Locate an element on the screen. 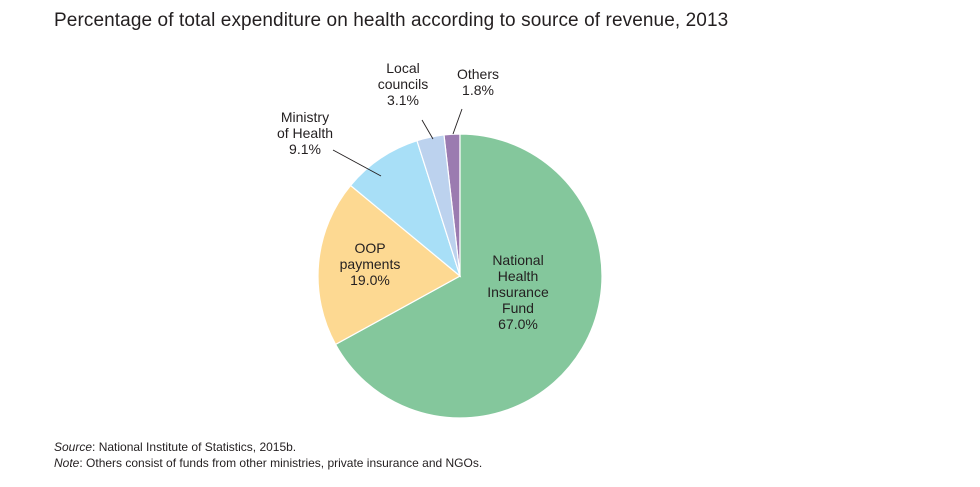  slice-label-line: 19.0% is located at coordinates (370, 280).